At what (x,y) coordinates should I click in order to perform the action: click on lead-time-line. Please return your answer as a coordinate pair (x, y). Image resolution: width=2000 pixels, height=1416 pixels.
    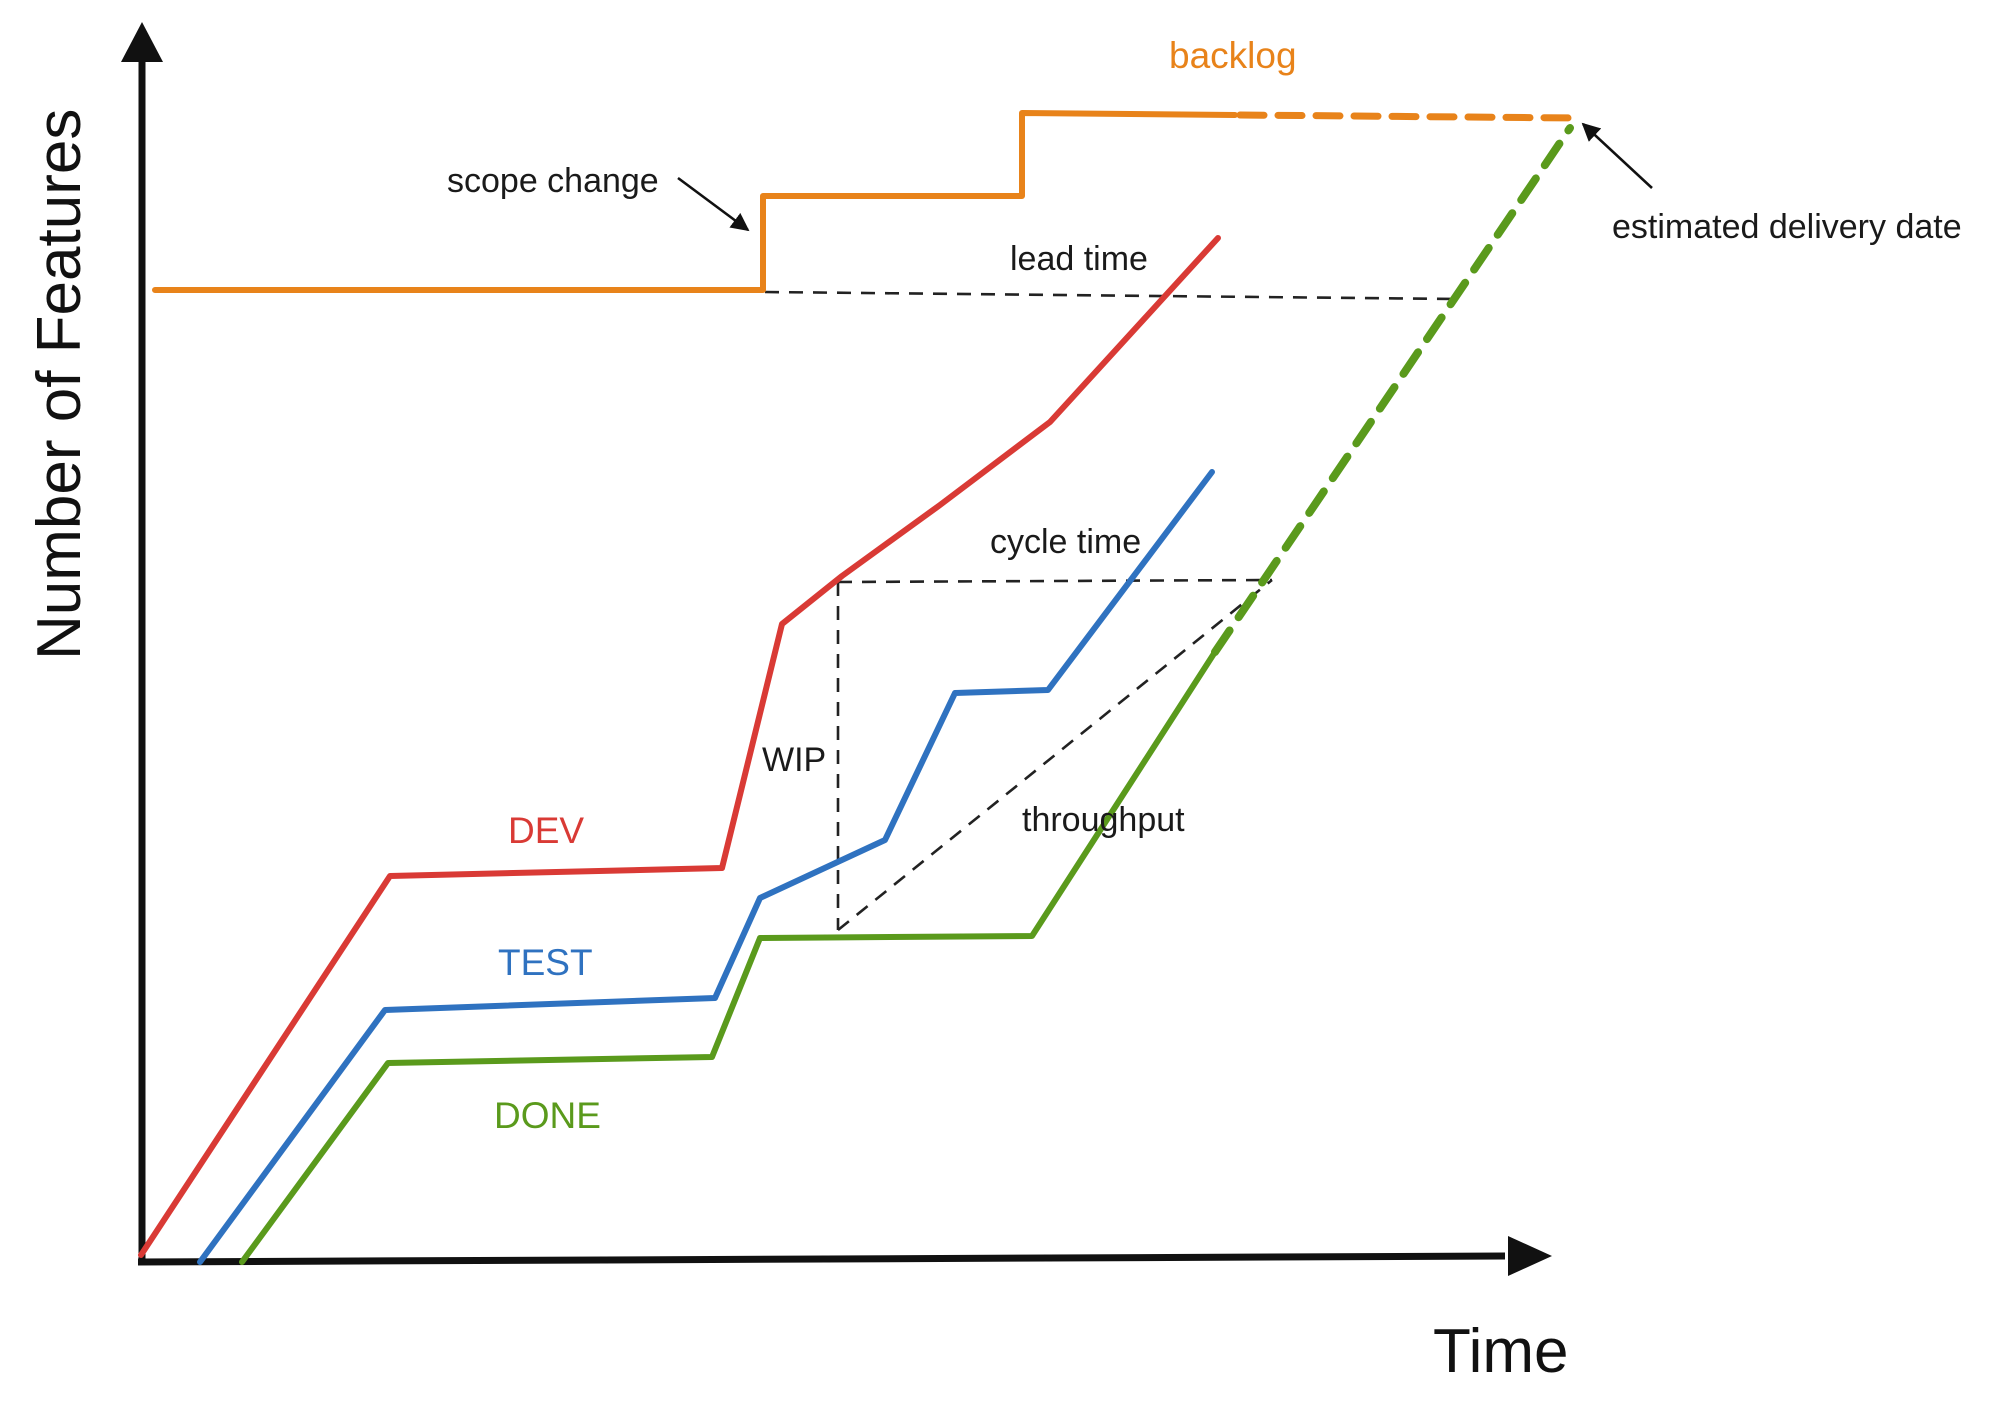
    Looking at the image, I should click on (1110, 295).